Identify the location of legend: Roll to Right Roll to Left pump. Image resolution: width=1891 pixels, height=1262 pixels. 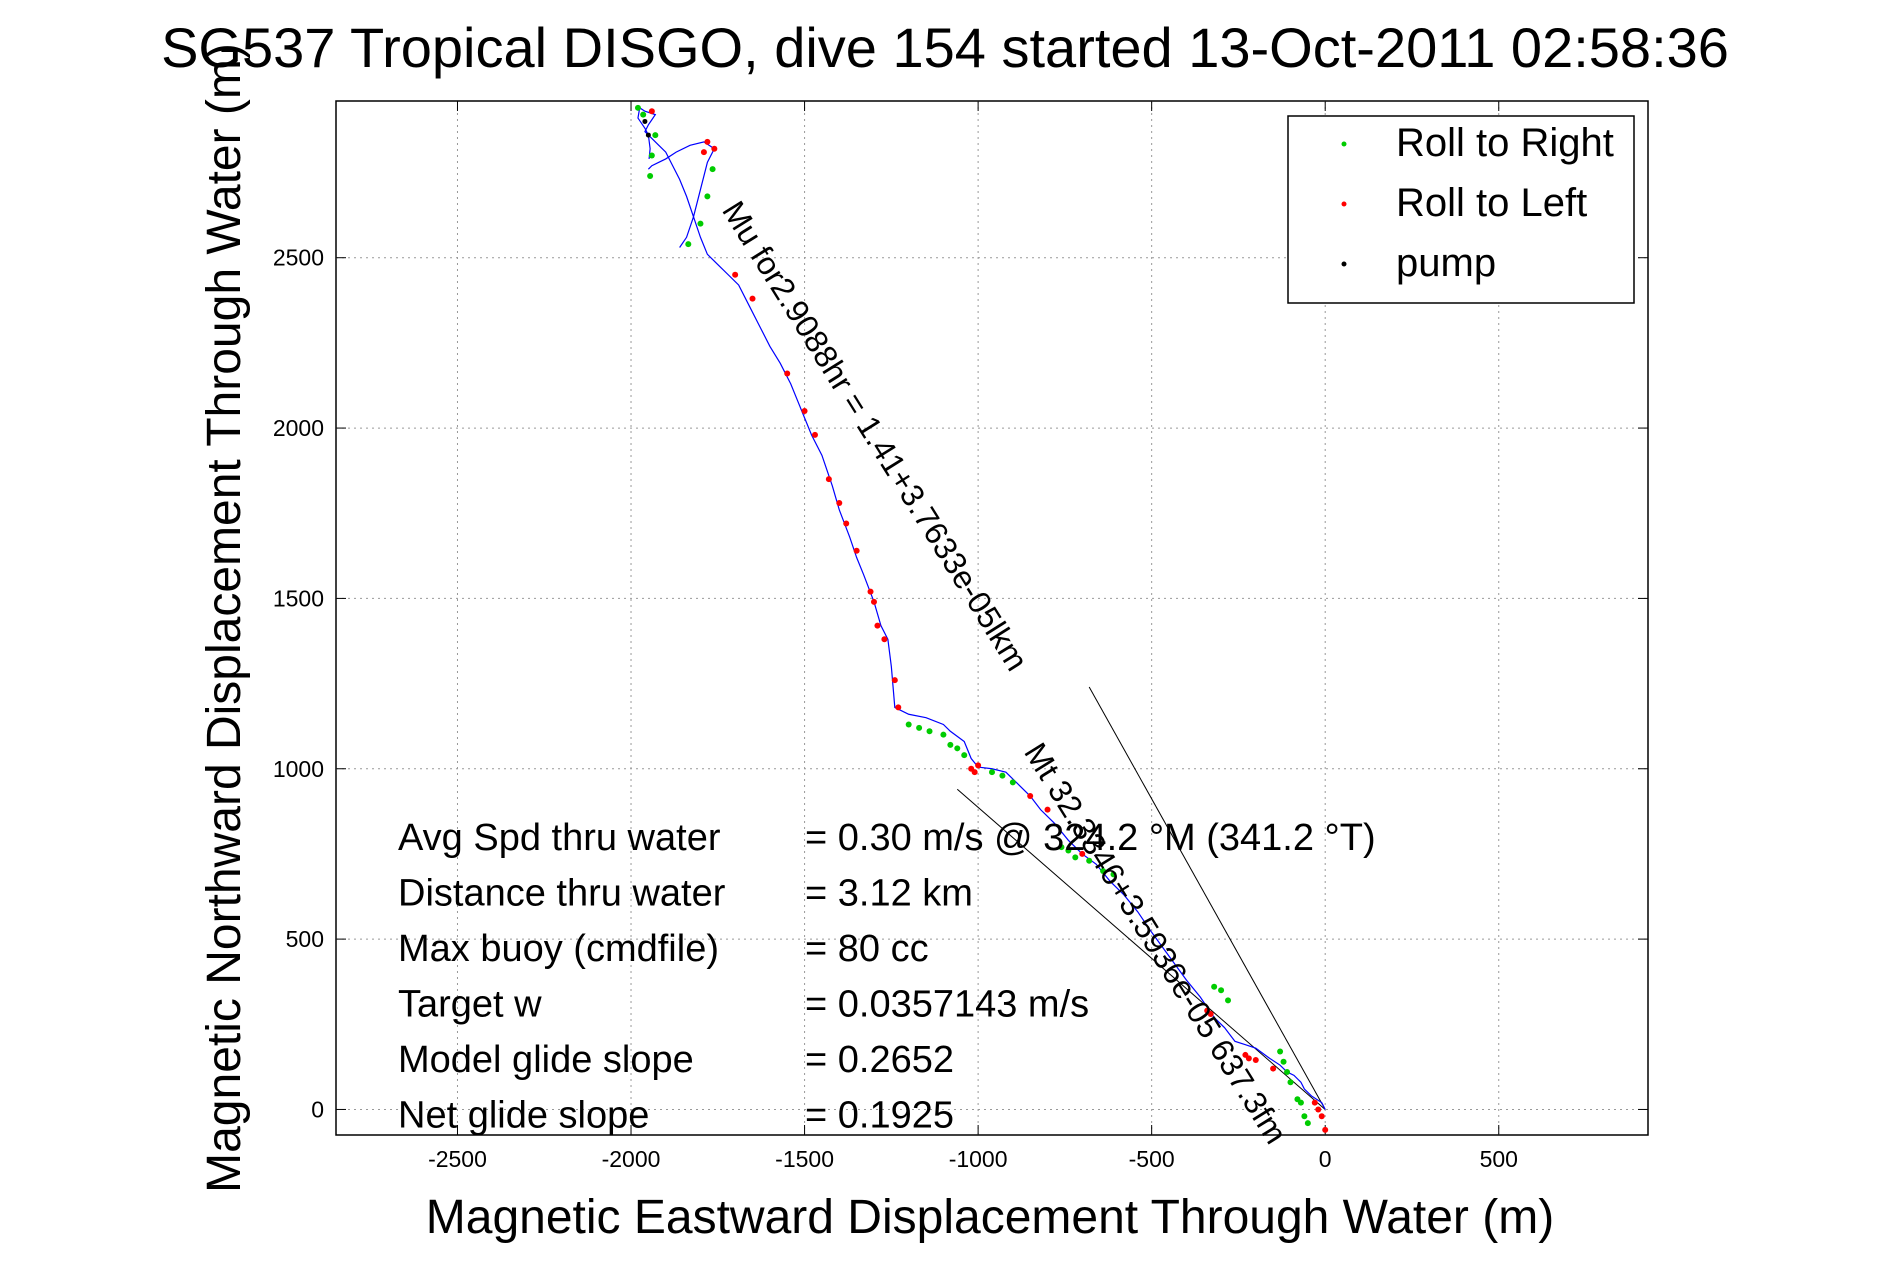
(1461, 209).